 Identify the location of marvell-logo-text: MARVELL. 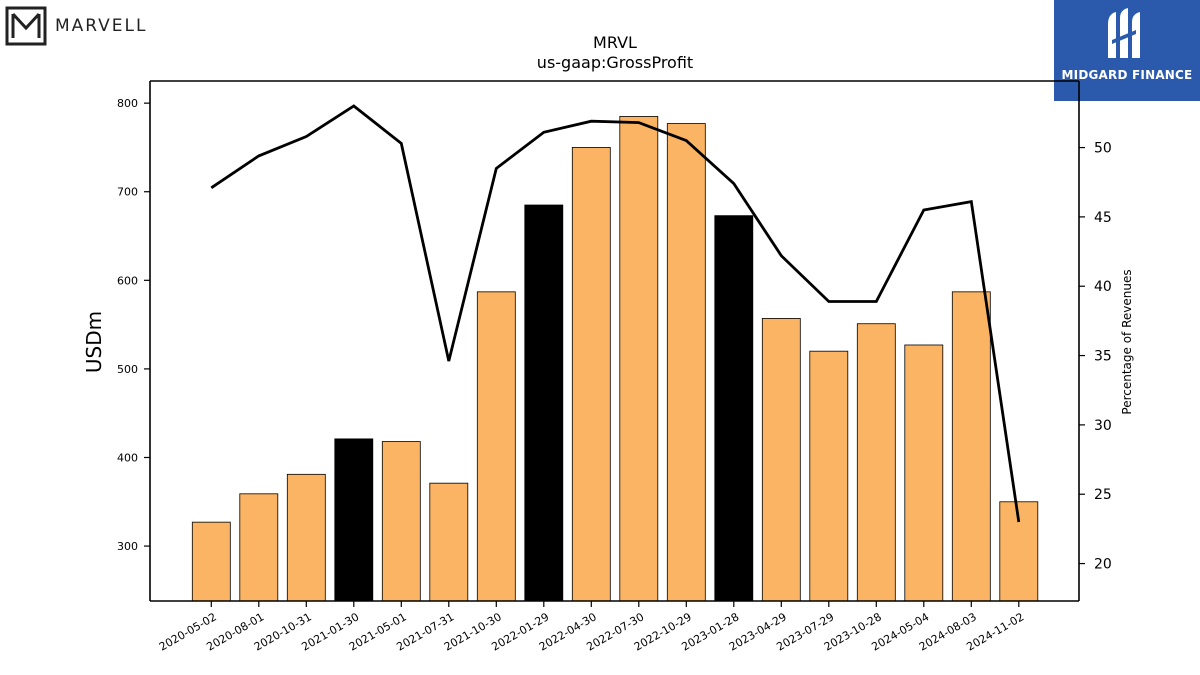
(101, 26).